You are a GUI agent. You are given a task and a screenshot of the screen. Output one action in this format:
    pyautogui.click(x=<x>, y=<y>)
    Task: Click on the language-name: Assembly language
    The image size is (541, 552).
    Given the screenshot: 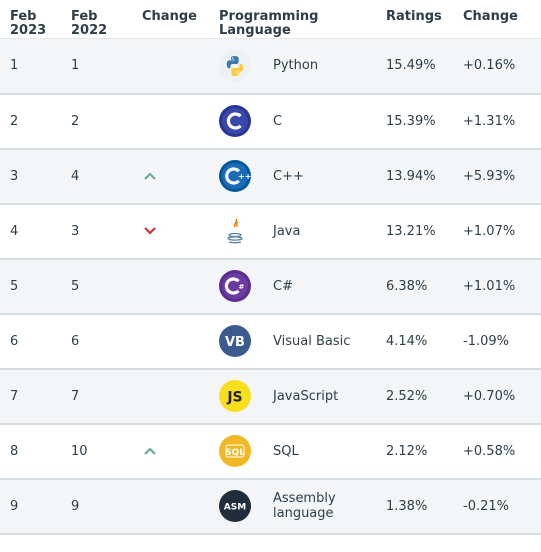 What is the action you would take?
    pyautogui.click(x=304, y=506)
    